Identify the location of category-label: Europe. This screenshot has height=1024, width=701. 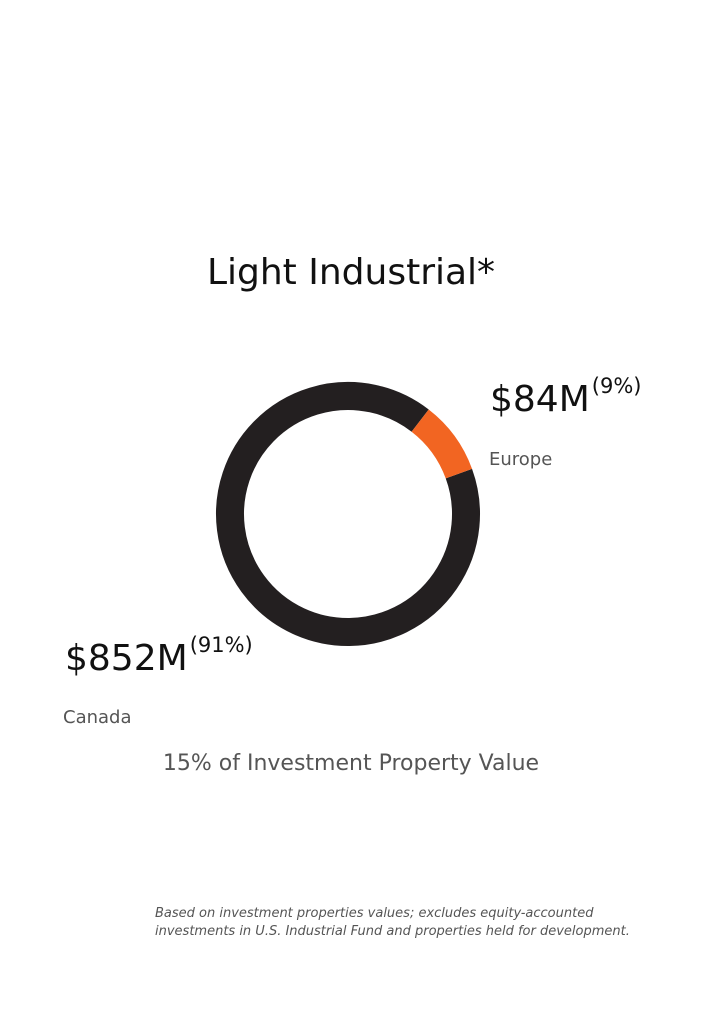
(520, 459).